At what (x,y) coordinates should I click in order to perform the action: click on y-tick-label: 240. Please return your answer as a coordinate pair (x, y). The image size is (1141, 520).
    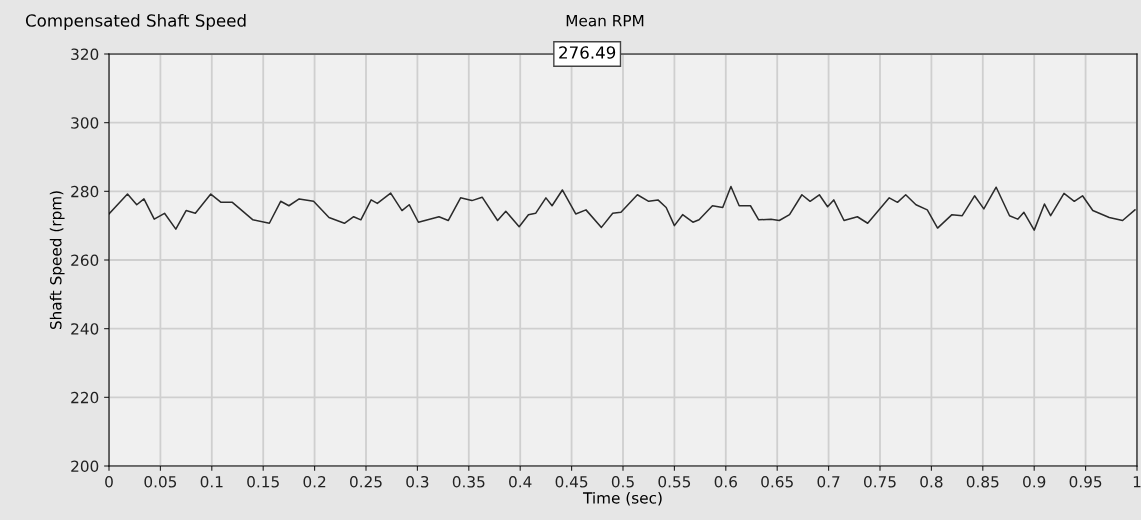
    Looking at the image, I should click on (85, 329).